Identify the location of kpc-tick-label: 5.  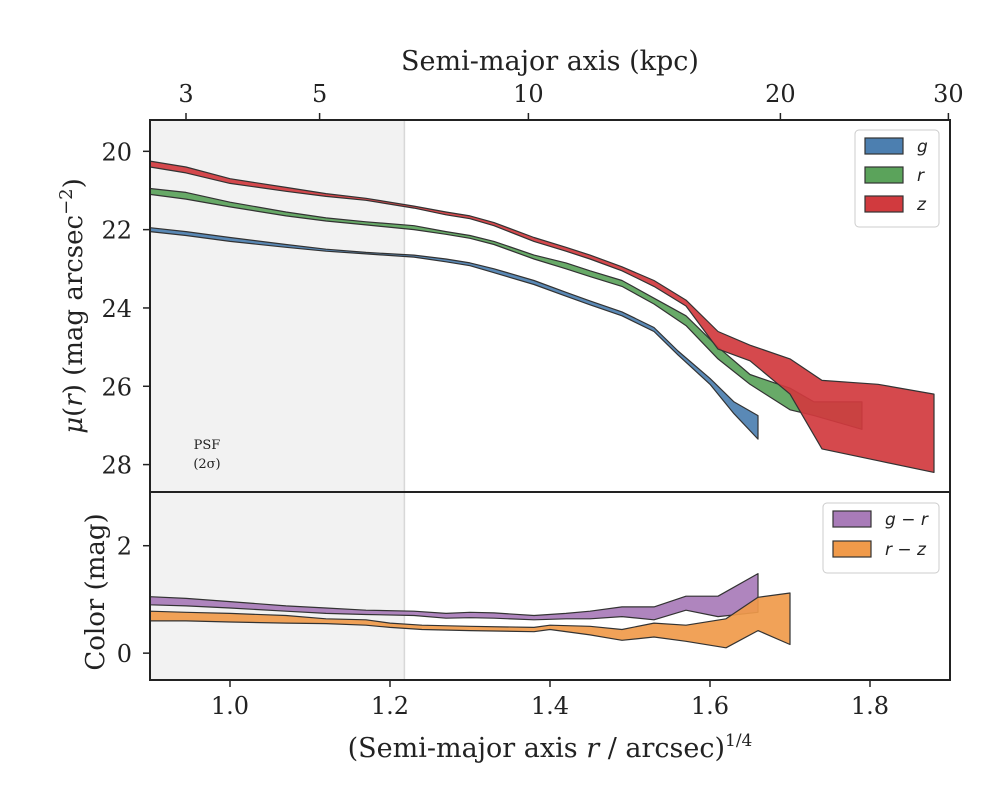
(319, 94).